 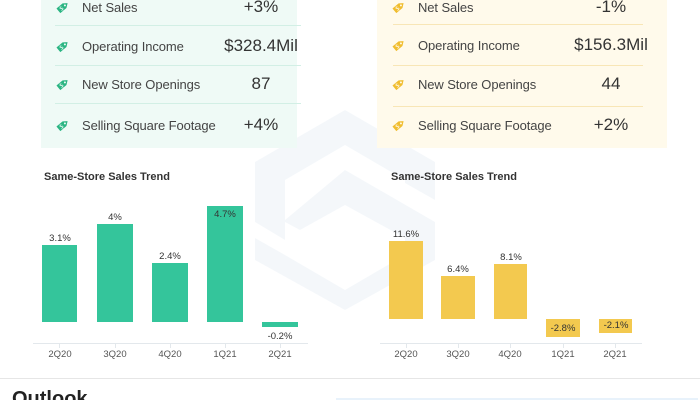 I want to click on bar-value-label: -0.2%, so click(x=280, y=336).